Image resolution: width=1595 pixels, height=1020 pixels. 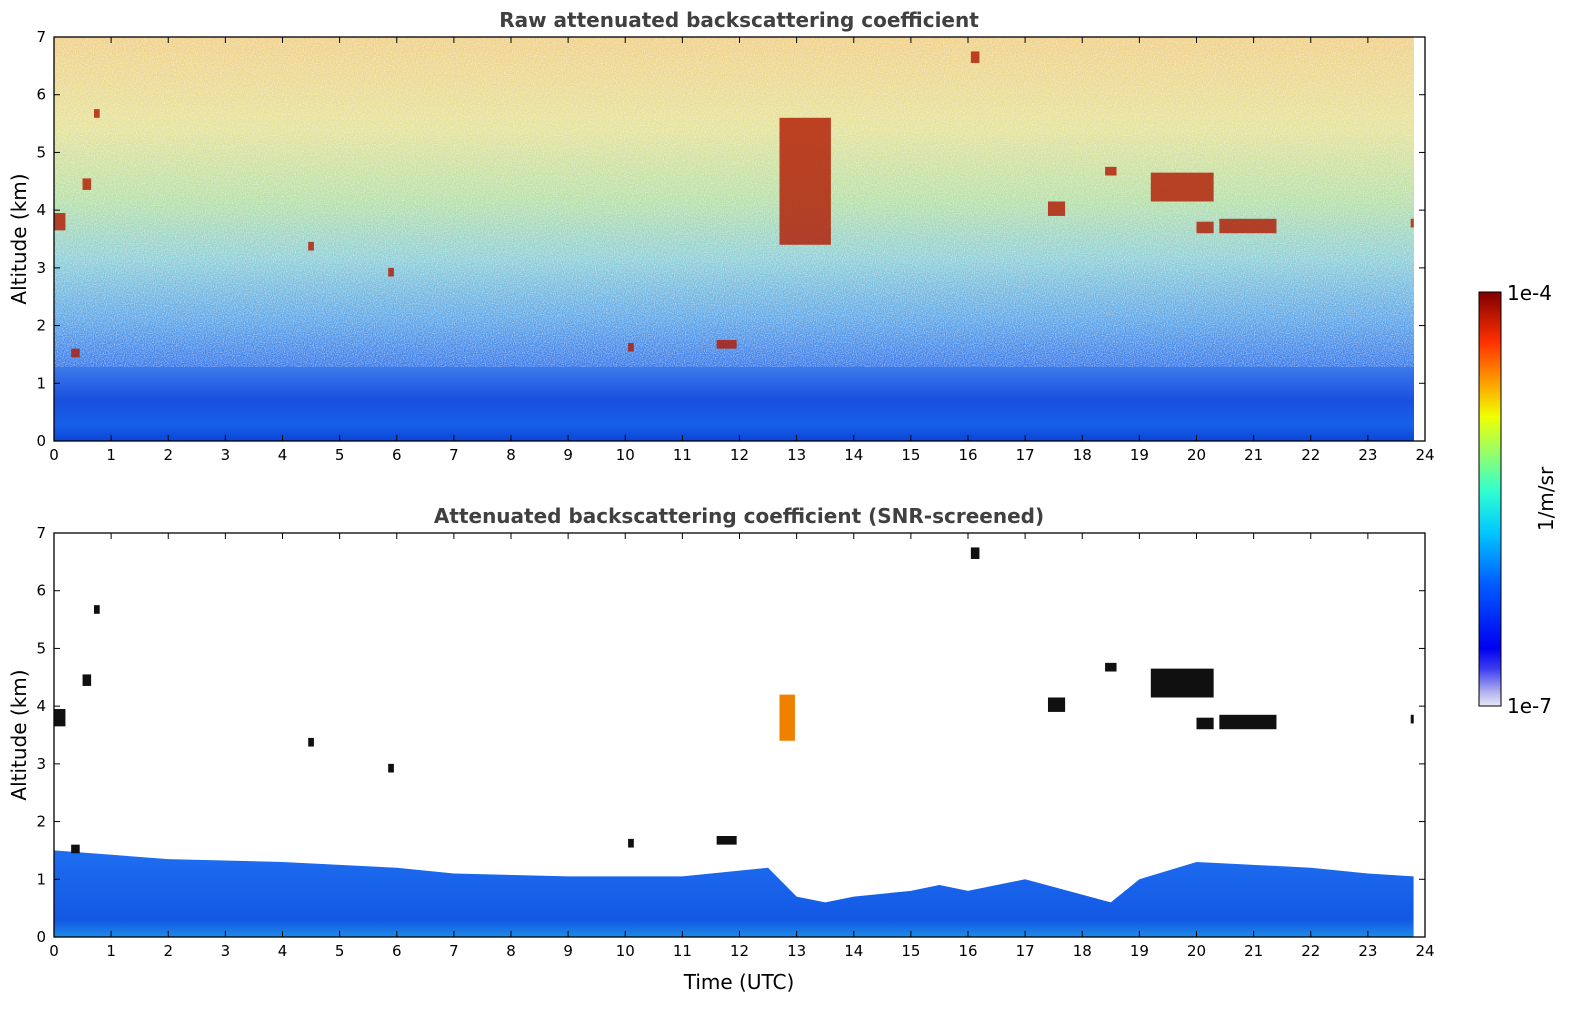 I want to click on raw-x-tick-label: 11, so click(x=682, y=455).